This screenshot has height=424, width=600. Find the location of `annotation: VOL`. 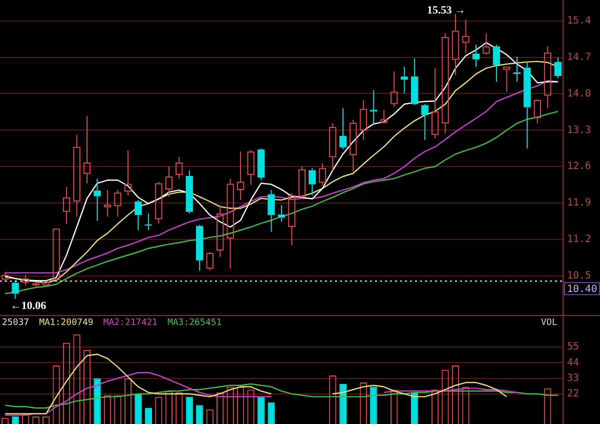

annotation: VOL is located at coordinates (549, 323).